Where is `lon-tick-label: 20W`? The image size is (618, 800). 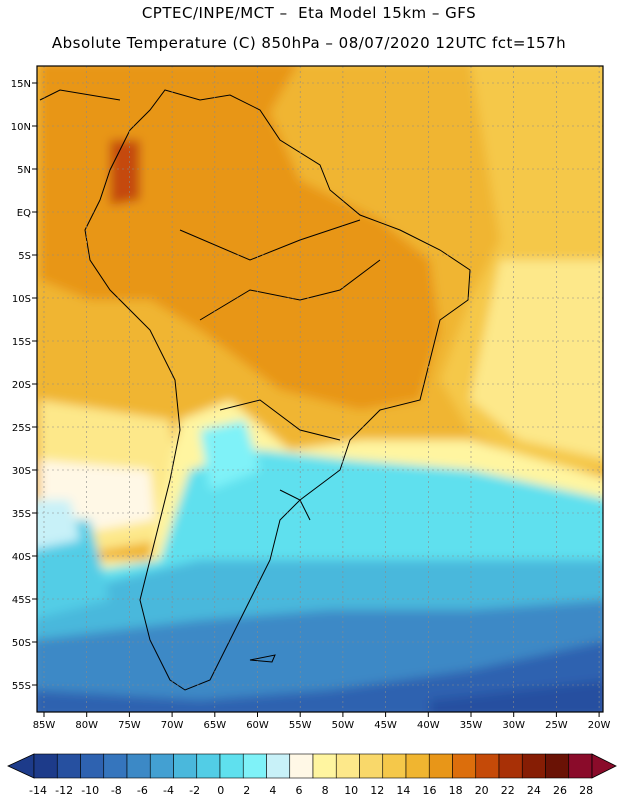 lon-tick-label: 20W is located at coordinates (599, 725).